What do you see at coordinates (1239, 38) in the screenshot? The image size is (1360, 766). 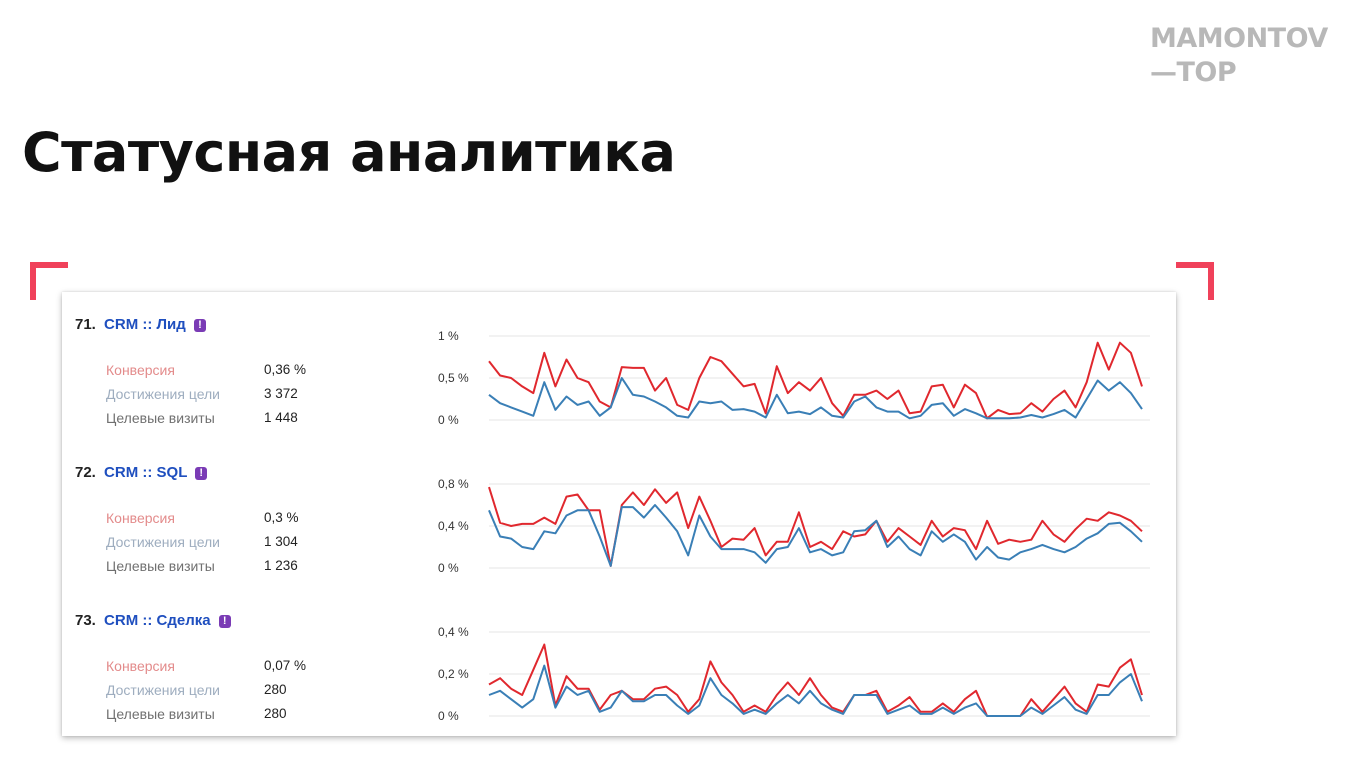 I see `brand-line-1: MAMONTOV` at bounding box center [1239, 38].